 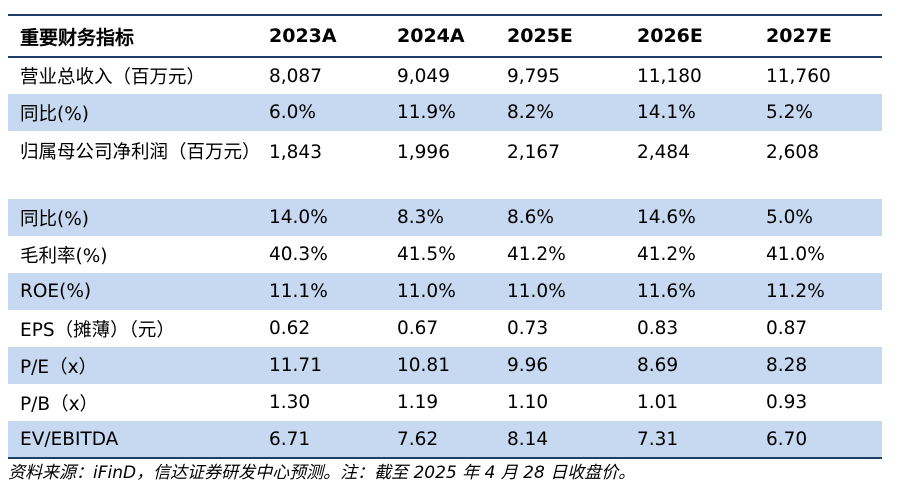 I want to click on row-pe: P/E（x） 11.71 10.81 9.96 8.69 8.28, so click(x=445, y=365).